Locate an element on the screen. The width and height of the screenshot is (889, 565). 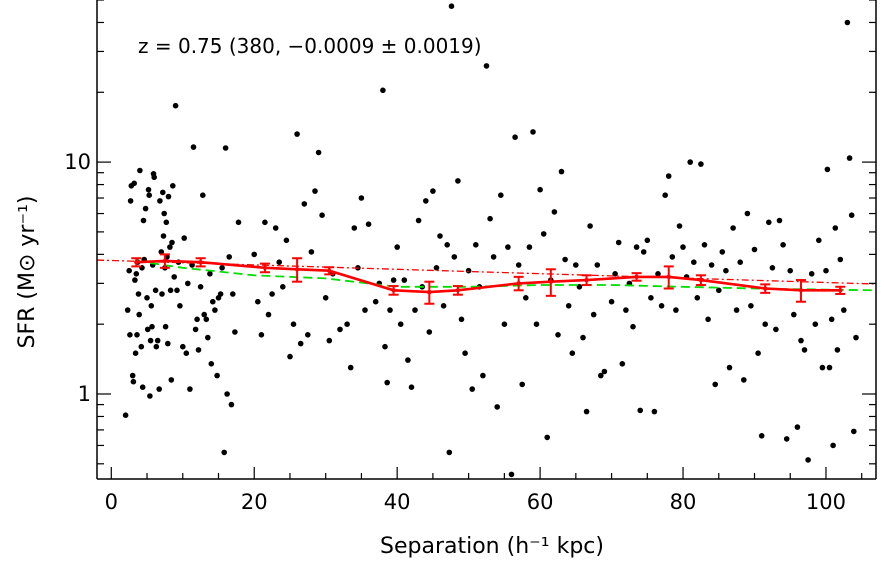
x-tick-label: 20 is located at coordinates (254, 502).